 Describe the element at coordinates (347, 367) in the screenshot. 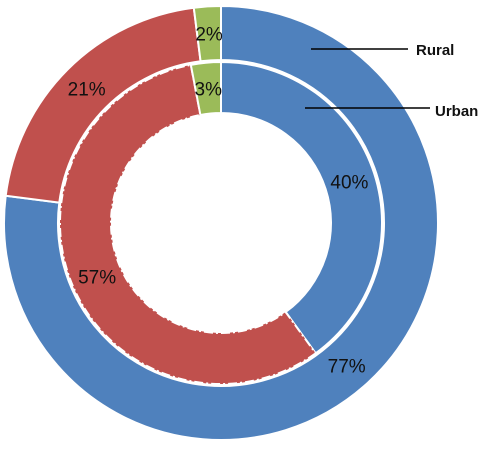

I see `rural-label-blue: 77%` at that location.